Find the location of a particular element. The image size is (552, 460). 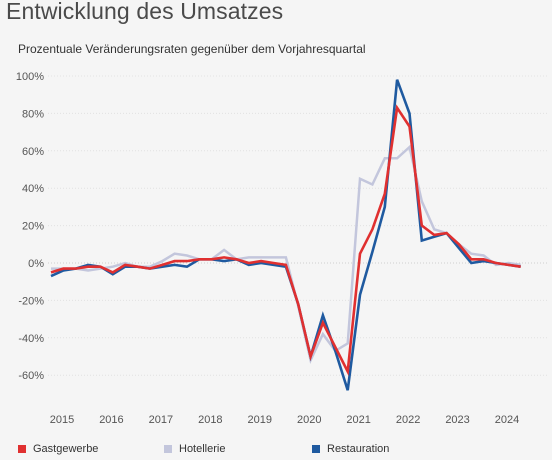

x-tick-label: 2023 is located at coordinates (457, 420).